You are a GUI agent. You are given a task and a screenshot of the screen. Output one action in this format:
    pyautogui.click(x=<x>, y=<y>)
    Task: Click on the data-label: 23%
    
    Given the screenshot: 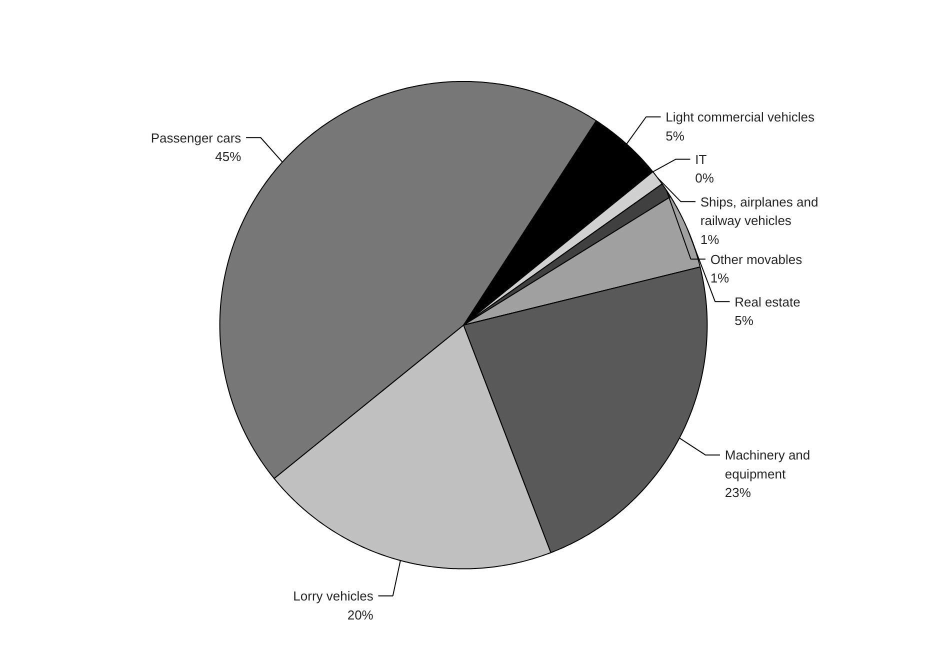 What is the action you would take?
    pyautogui.click(x=738, y=492)
    